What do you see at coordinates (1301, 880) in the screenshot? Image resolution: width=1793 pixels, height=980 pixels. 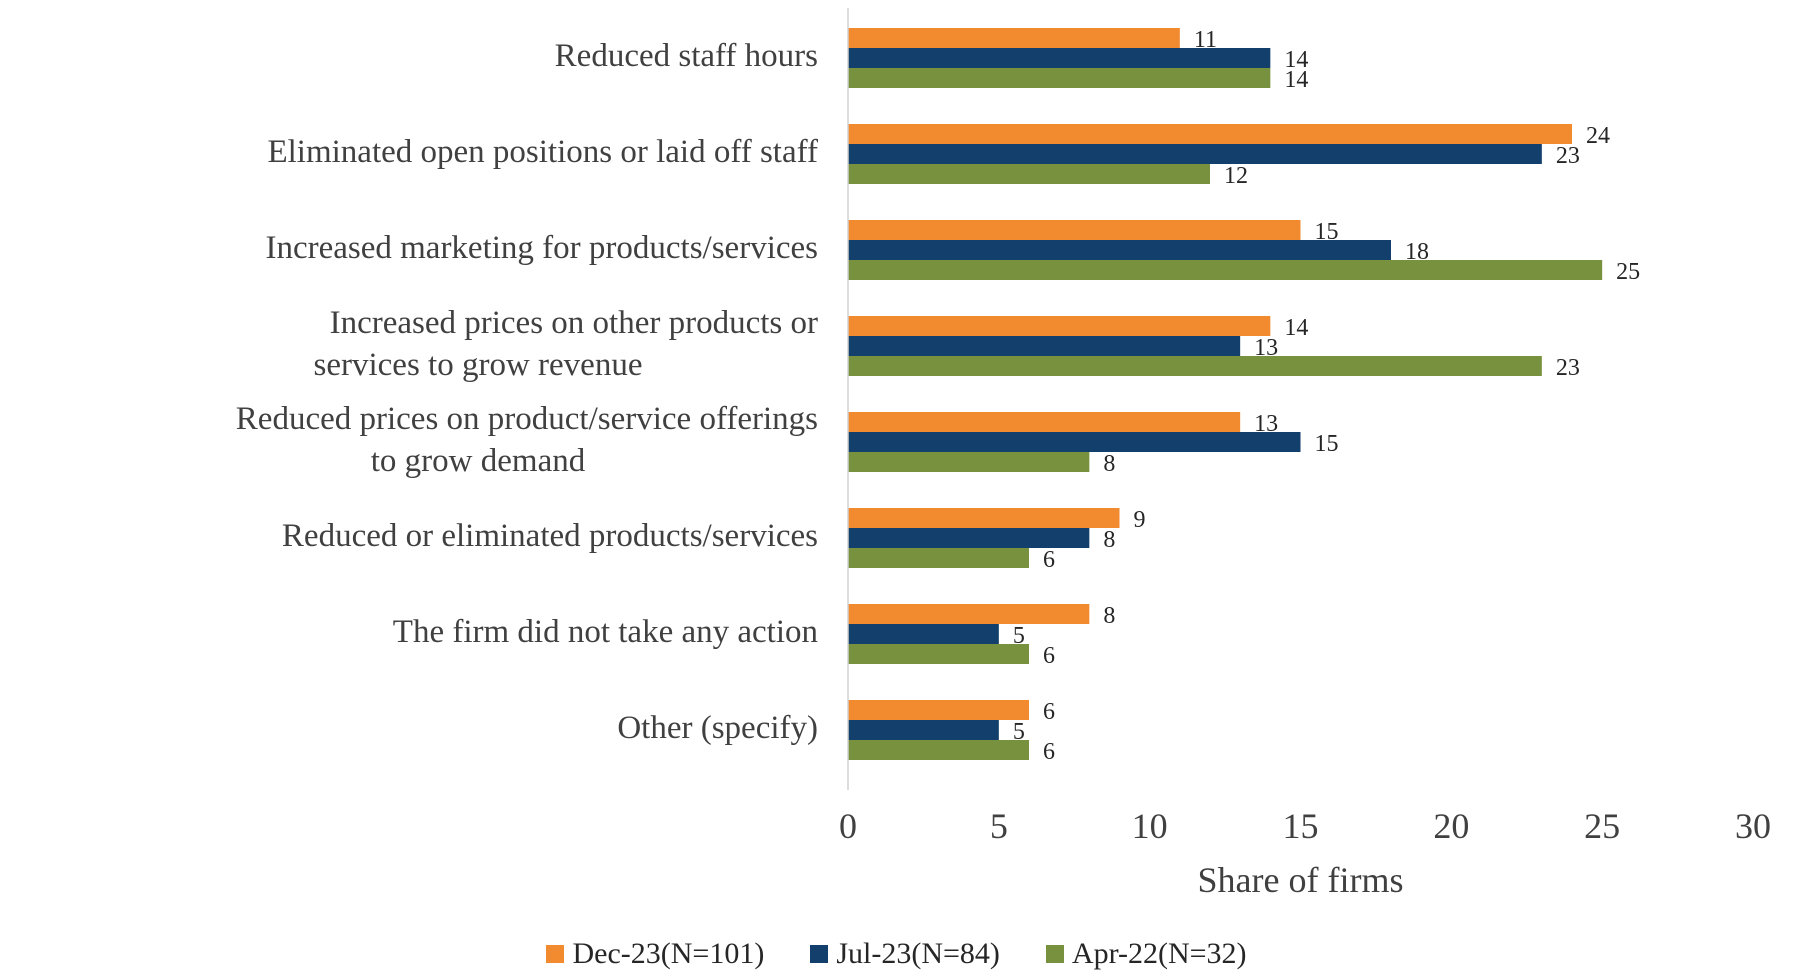 I see `x-axis-title: Share of firms` at bounding box center [1301, 880].